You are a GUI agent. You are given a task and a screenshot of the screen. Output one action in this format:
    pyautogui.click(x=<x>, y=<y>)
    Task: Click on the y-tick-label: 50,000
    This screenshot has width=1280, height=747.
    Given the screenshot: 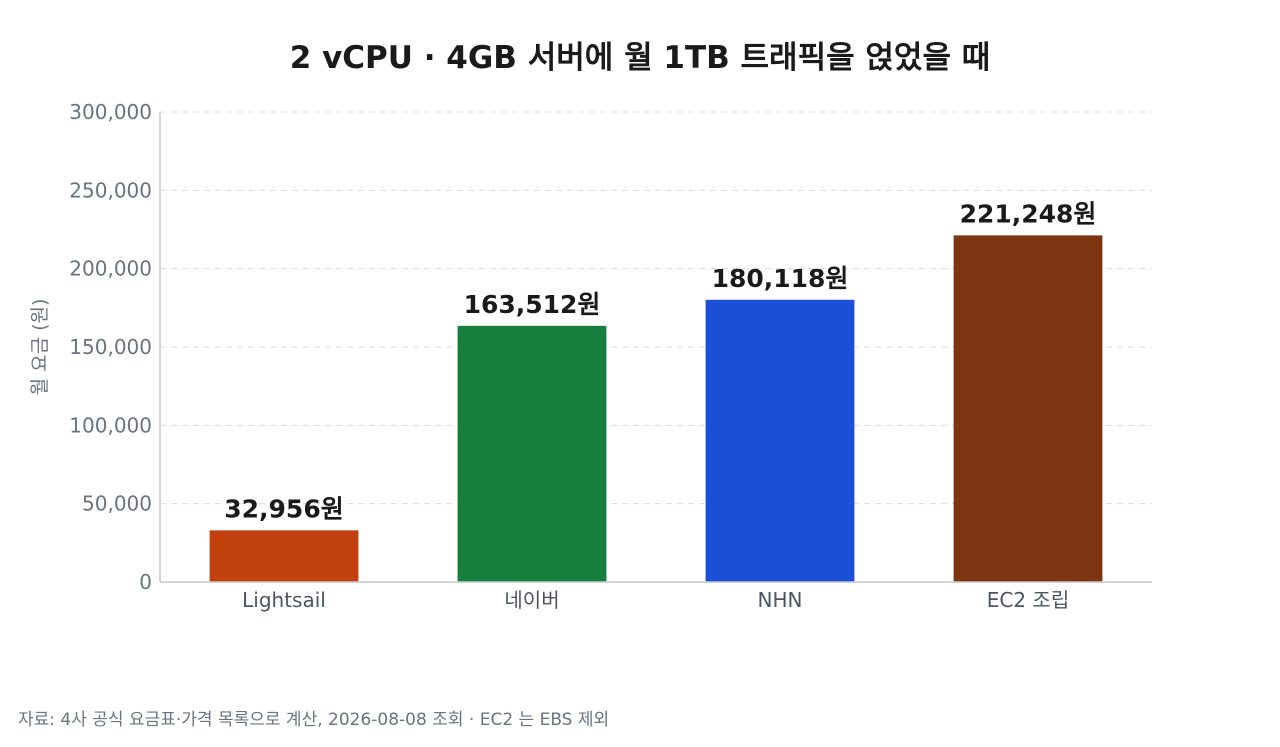 What is the action you would take?
    pyautogui.click(x=117, y=504)
    